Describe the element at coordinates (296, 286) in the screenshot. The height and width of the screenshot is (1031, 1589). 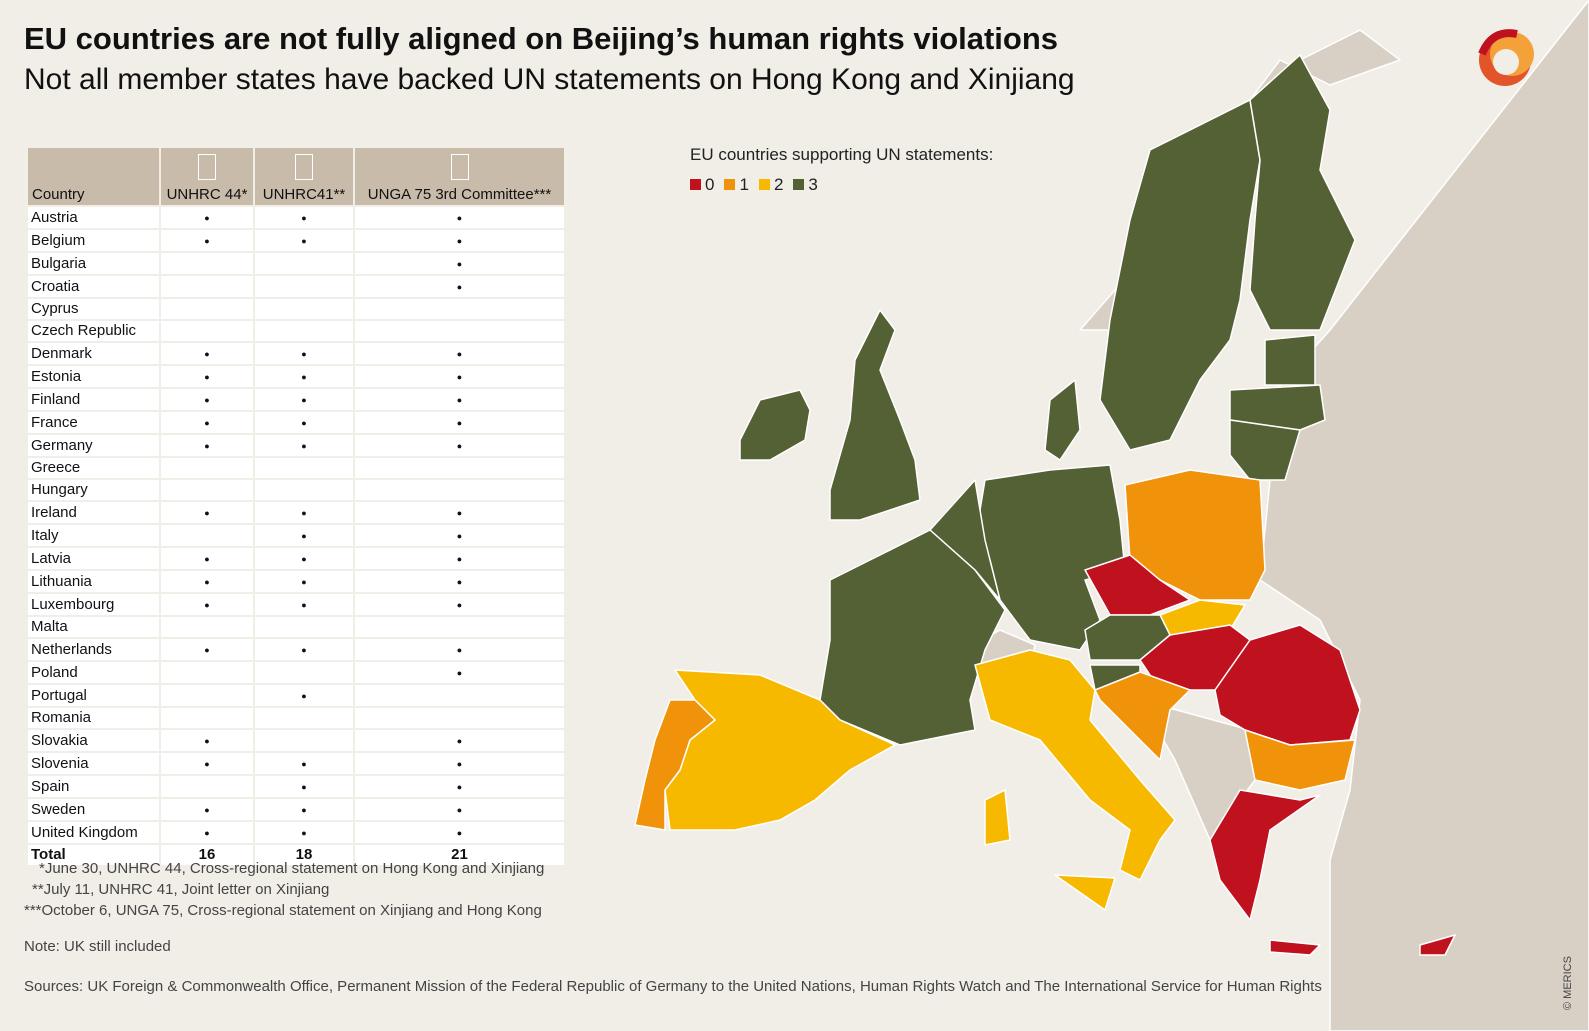
I see `table-row: Croatia` at that location.